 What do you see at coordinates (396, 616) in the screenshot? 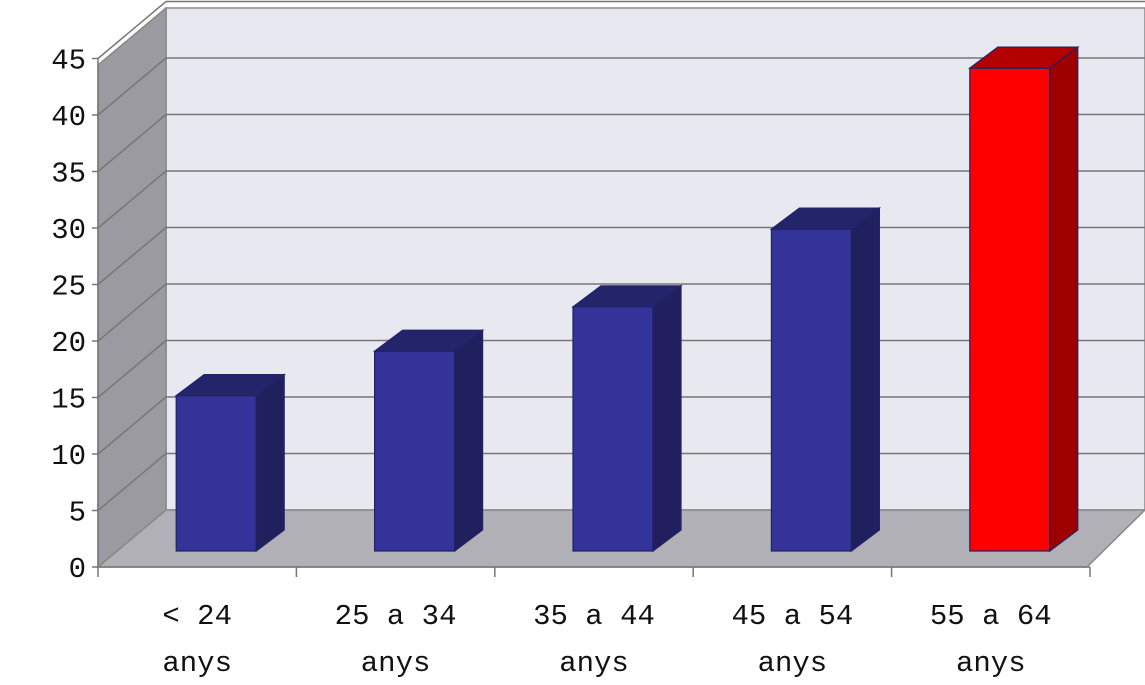
I see `x-category-label-line: 25 a 34` at bounding box center [396, 616].